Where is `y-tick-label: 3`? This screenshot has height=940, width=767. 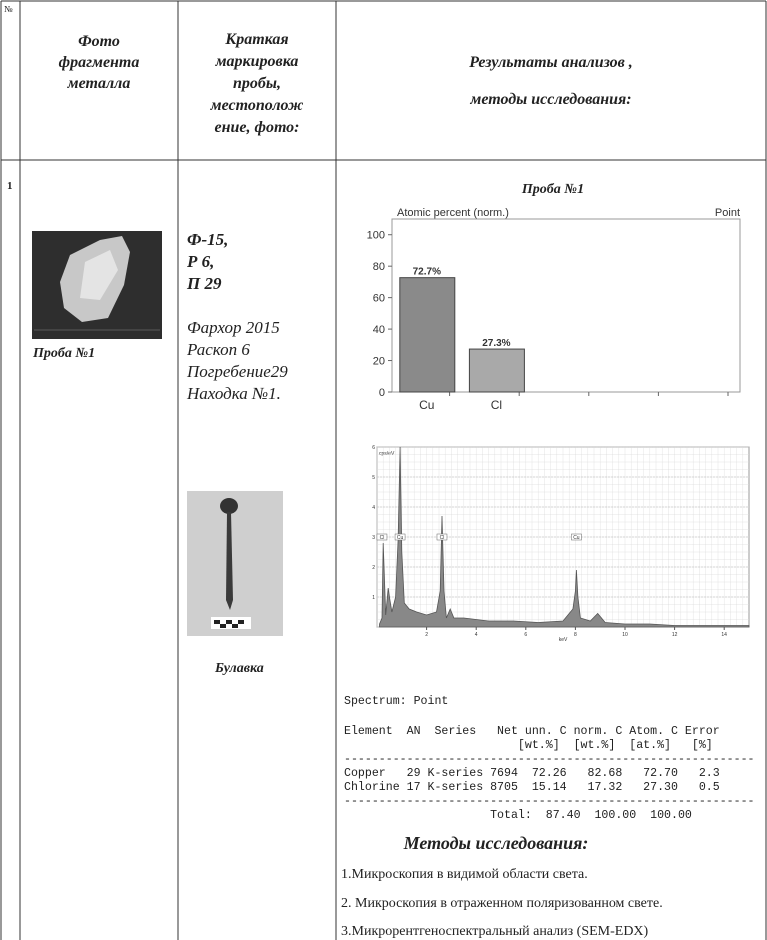
y-tick-label: 3 is located at coordinates (373, 538).